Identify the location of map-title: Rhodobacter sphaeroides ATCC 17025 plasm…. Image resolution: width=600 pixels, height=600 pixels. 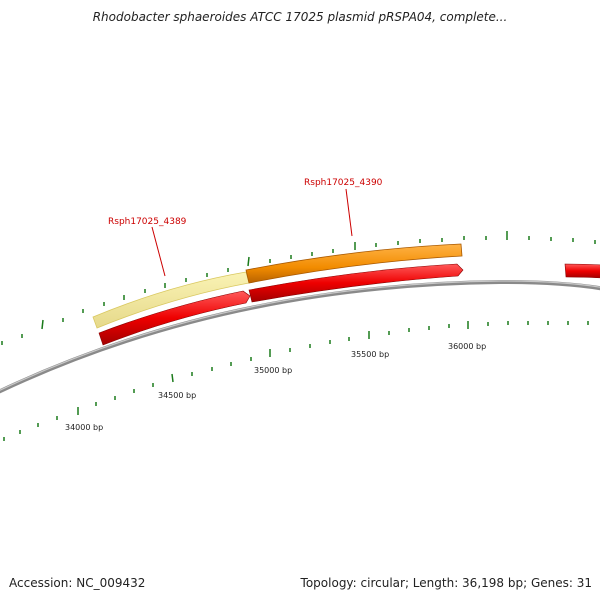
(300, 17).